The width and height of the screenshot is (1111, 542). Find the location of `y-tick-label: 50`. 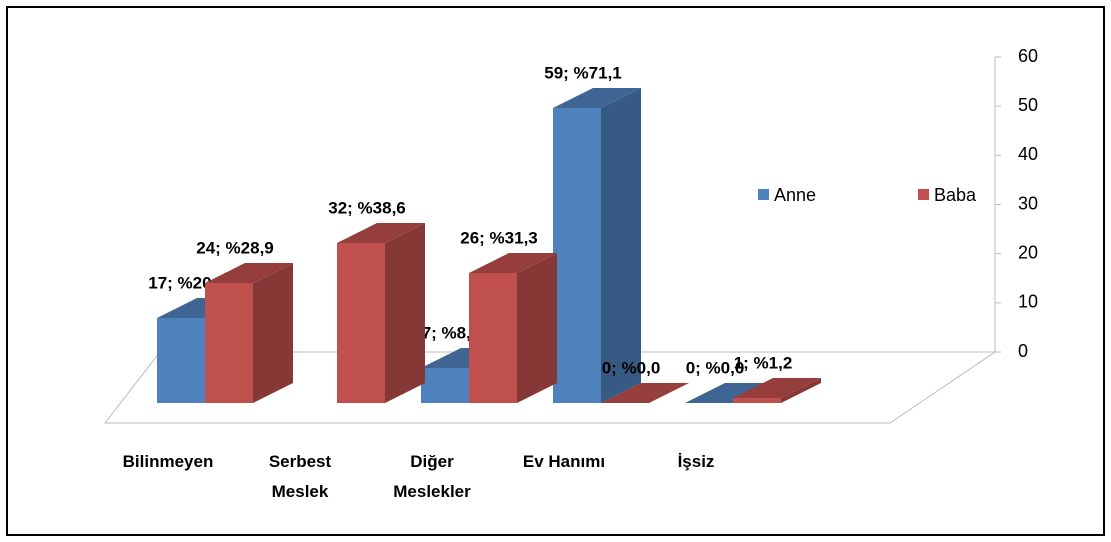

y-tick-label: 50 is located at coordinates (1028, 105).